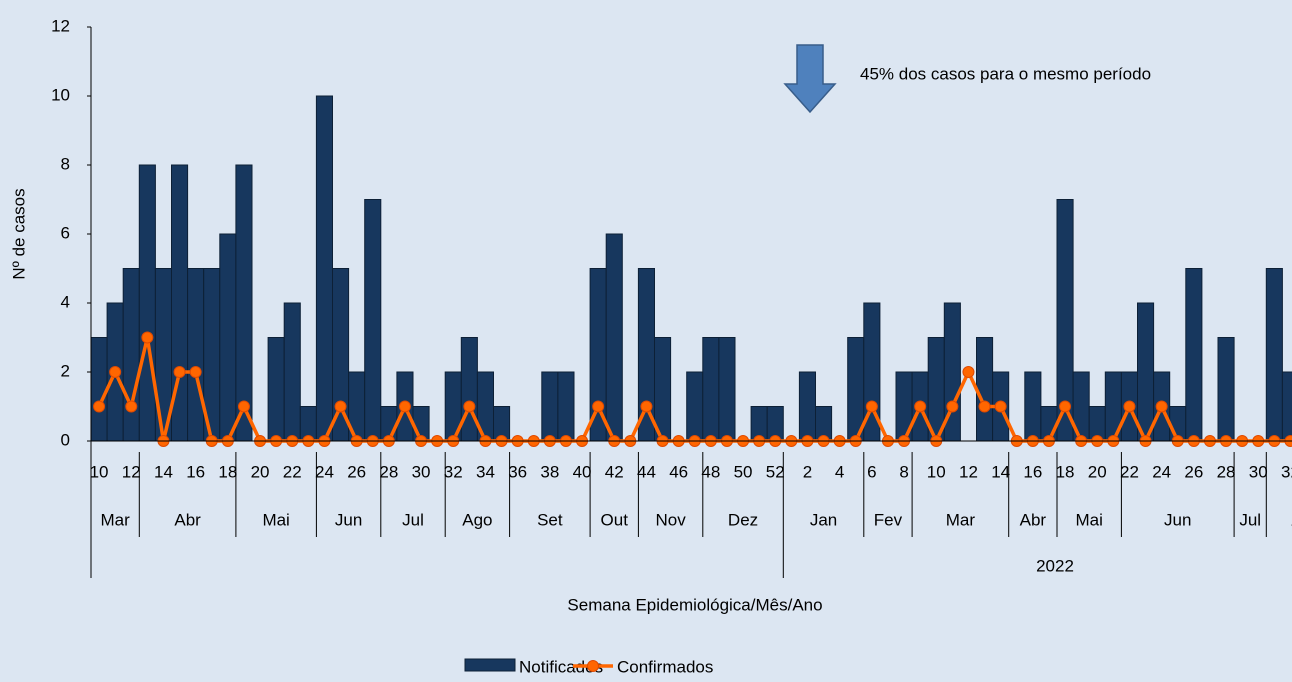  Describe the element at coordinates (903, 471) in the screenshot. I see `x-tick-label: 8` at that location.